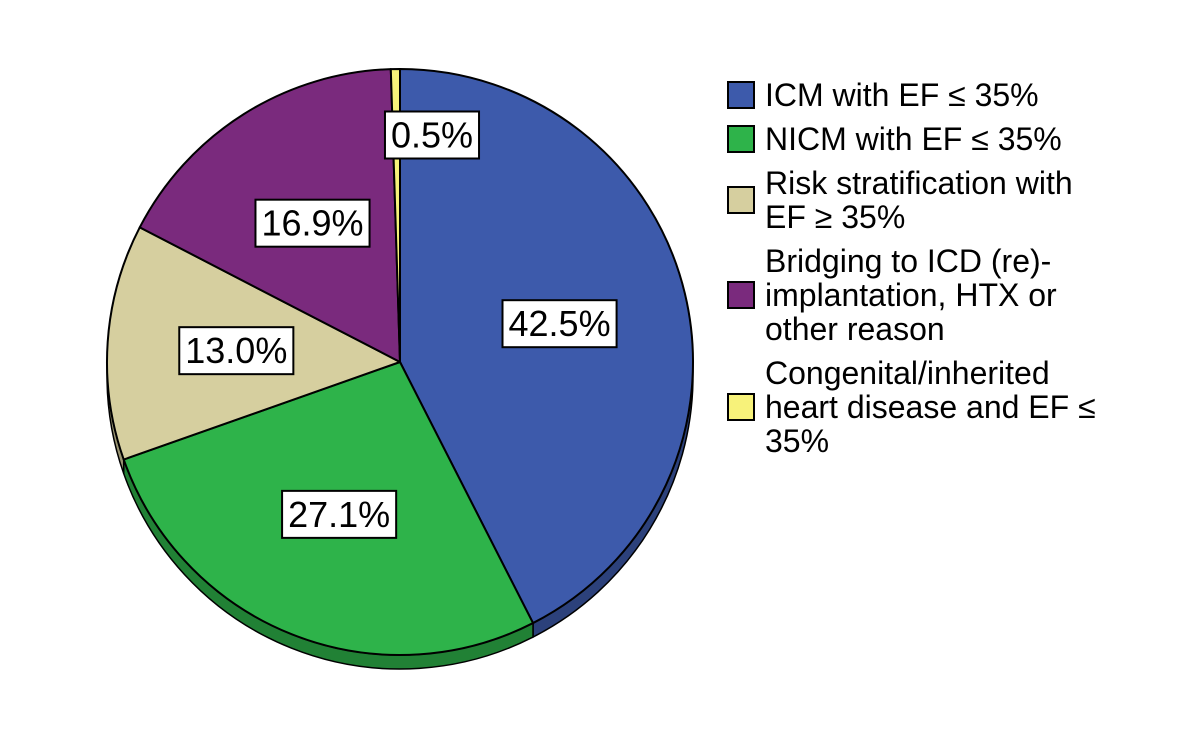 This screenshot has height=742, width=1200. I want to click on legend-swatch-risk-stratification, so click(741, 200).